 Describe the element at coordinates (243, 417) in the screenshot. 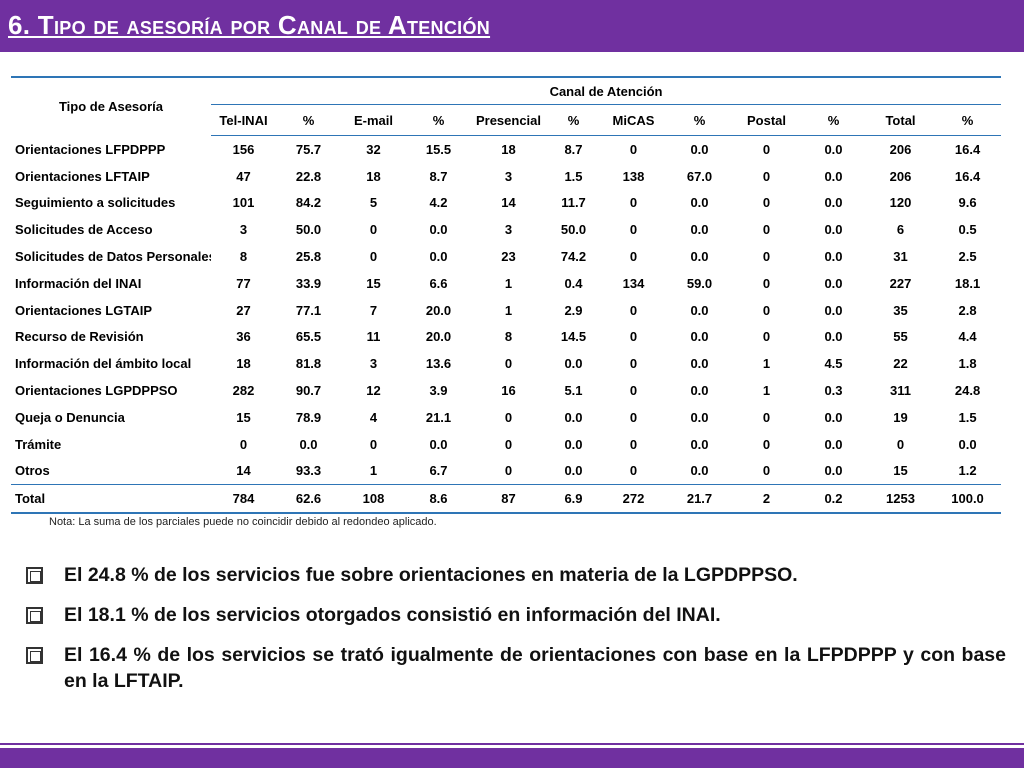

I see `table-cell: 15` at that location.